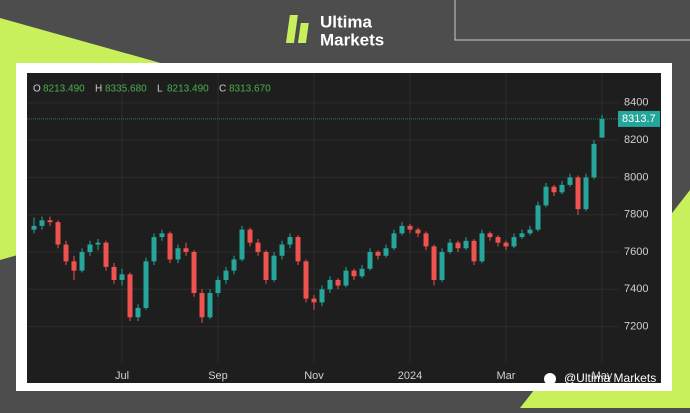  What do you see at coordinates (636, 215) in the screenshot?
I see `y-tick-label: 7800` at bounding box center [636, 215].